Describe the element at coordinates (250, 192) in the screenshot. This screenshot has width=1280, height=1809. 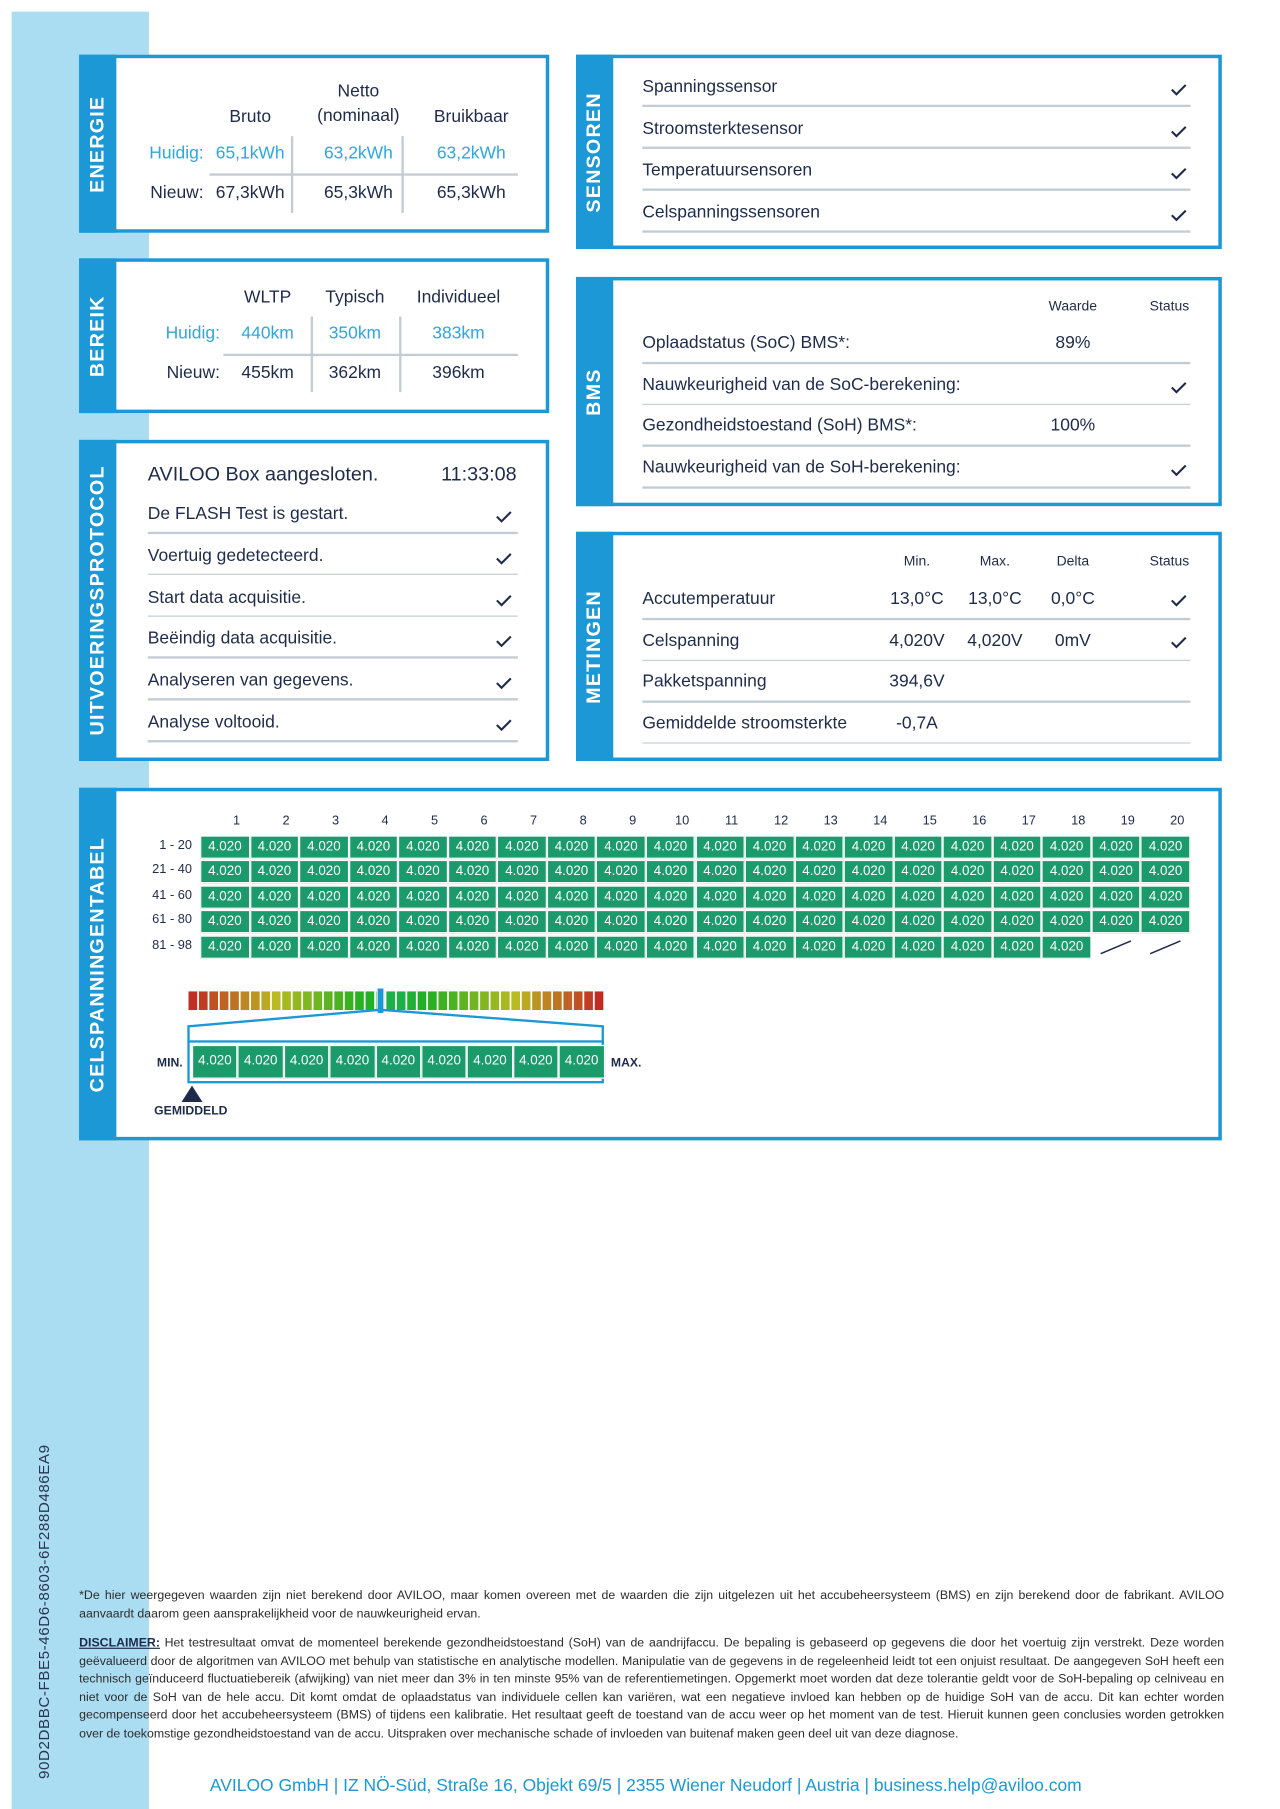
I see `energy-value: 67,3kWh` at that location.